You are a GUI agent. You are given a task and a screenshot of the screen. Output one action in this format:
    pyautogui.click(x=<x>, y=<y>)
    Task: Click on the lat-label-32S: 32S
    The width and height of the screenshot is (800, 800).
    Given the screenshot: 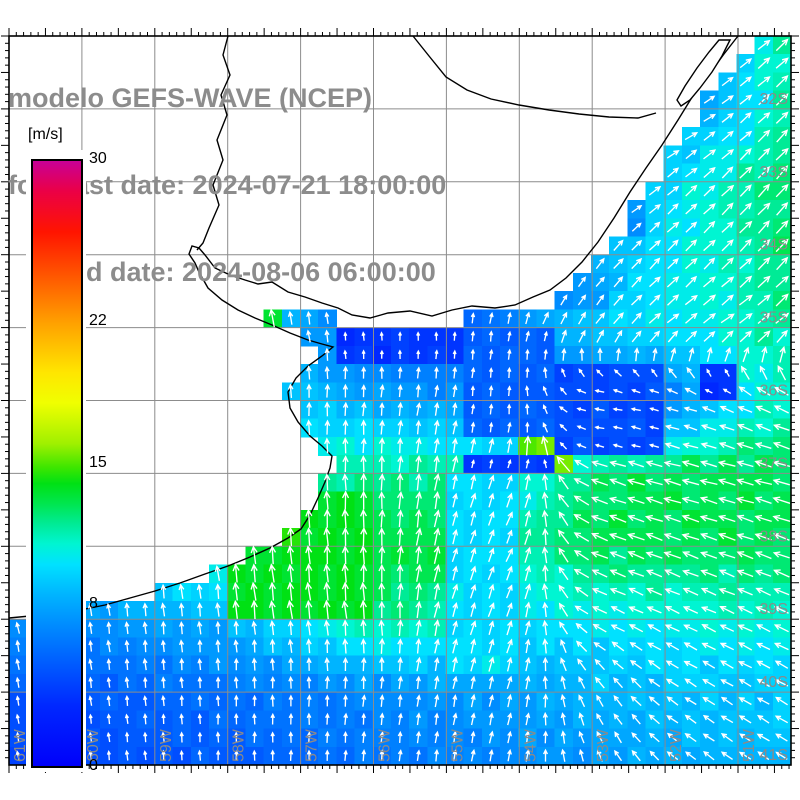 What is the action you would take?
    pyautogui.click(x=774, y=99)
    